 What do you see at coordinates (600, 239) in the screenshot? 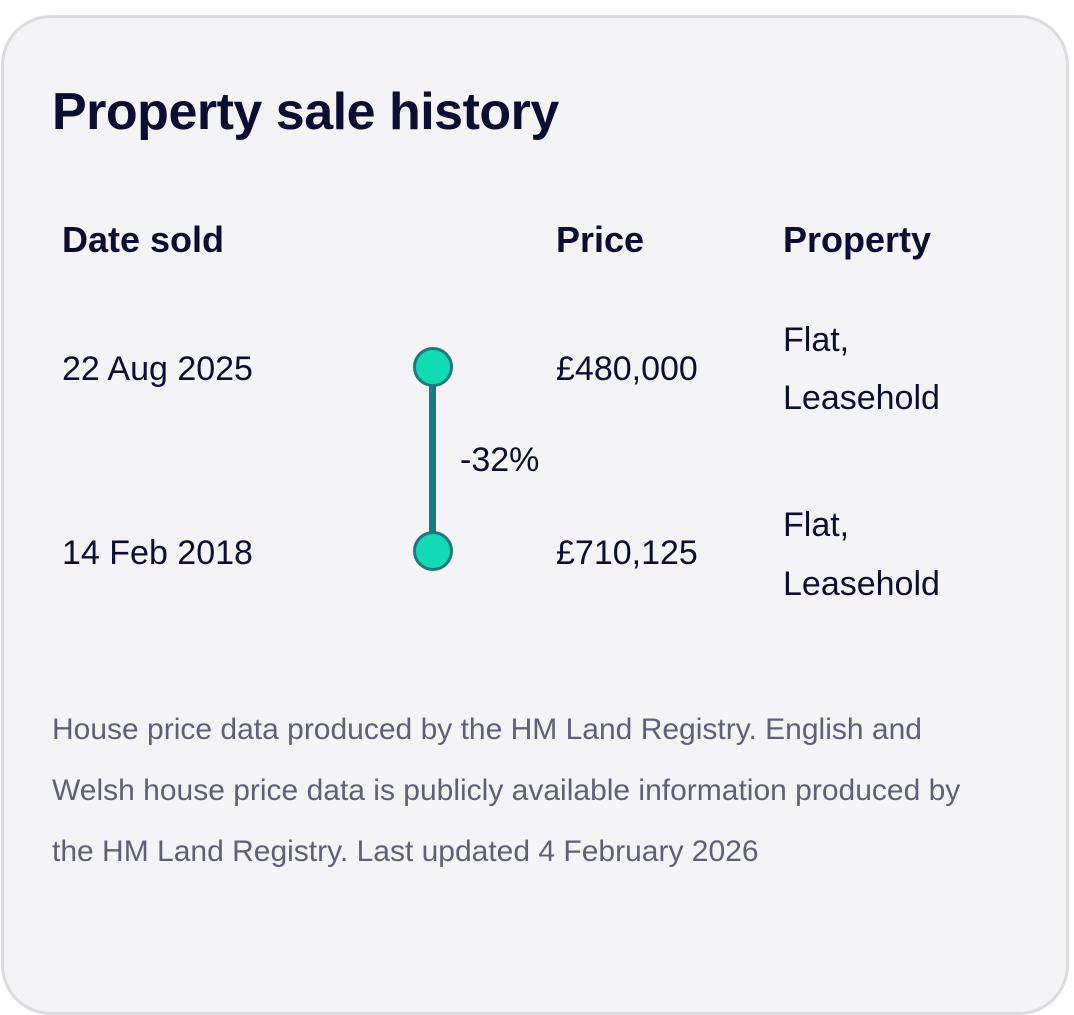
I see `column-header-price: Price` at bounding box center [600, 239].